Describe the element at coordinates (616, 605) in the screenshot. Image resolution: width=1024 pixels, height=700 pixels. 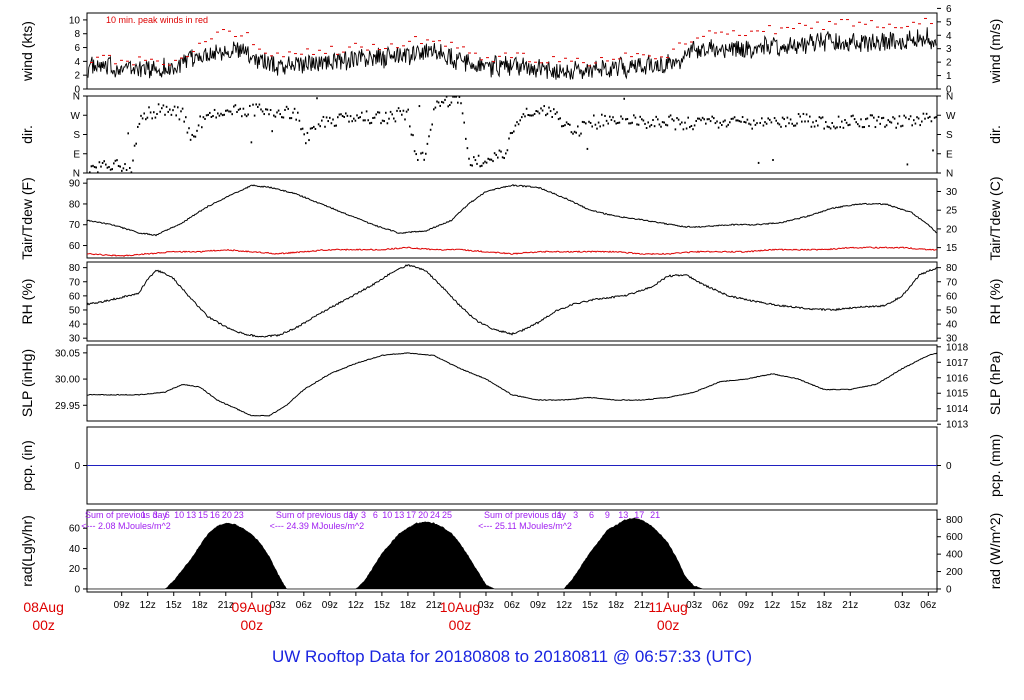
I see `x-tick-label: 18z` at that location.